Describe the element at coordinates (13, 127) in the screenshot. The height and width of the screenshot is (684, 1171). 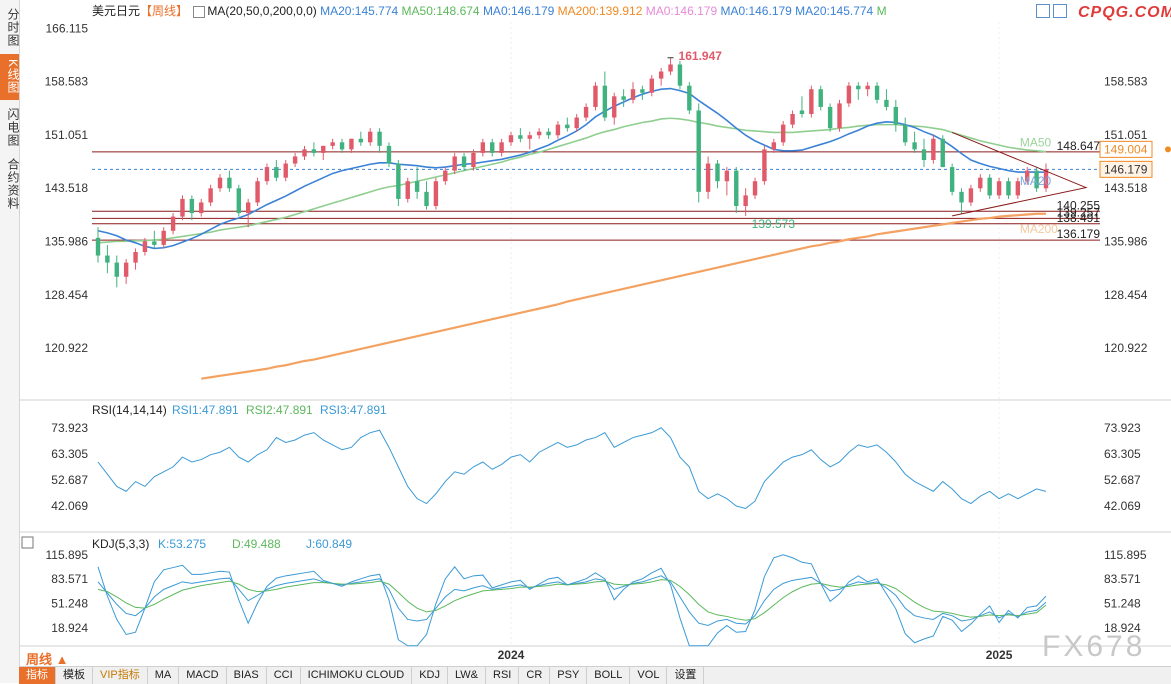
I see `tab-flash: 闪电图` at that location.